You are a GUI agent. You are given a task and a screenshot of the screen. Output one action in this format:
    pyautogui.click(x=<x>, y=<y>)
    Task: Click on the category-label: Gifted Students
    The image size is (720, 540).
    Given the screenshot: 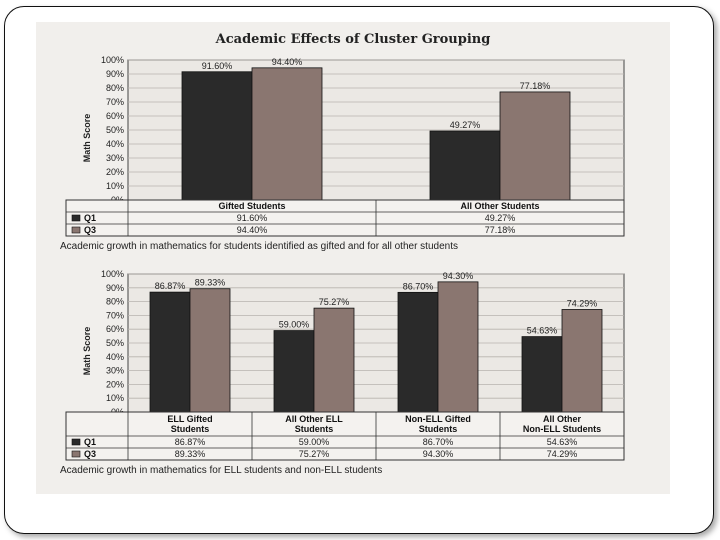 What is the action you would take?
    pyautogui.click(x=252, y=206)
    